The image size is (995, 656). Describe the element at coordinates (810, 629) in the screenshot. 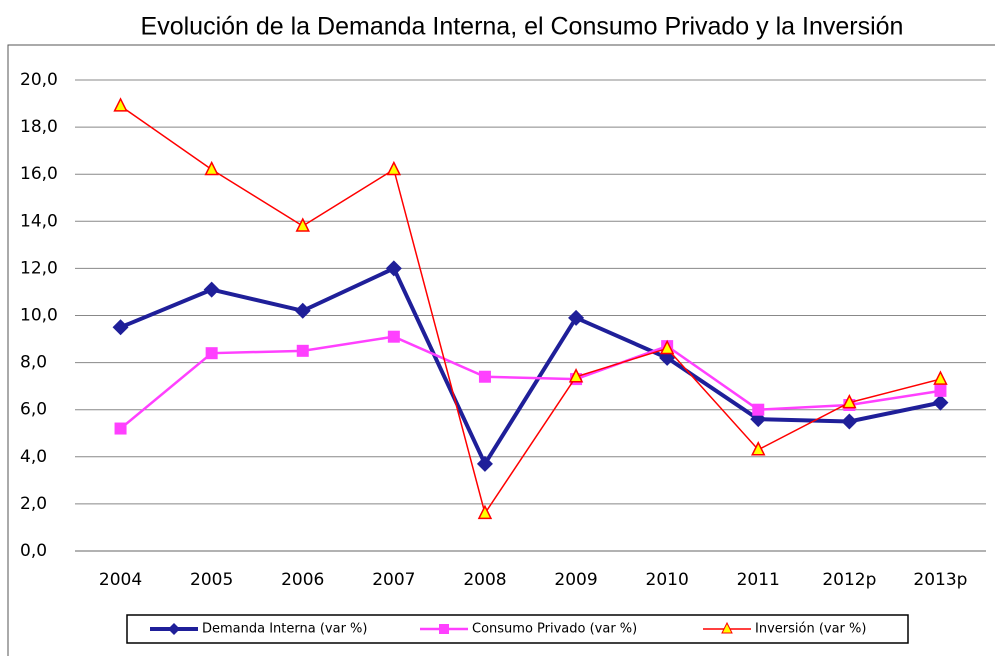

I see `legend-label: Inversión (var %)` at that location.